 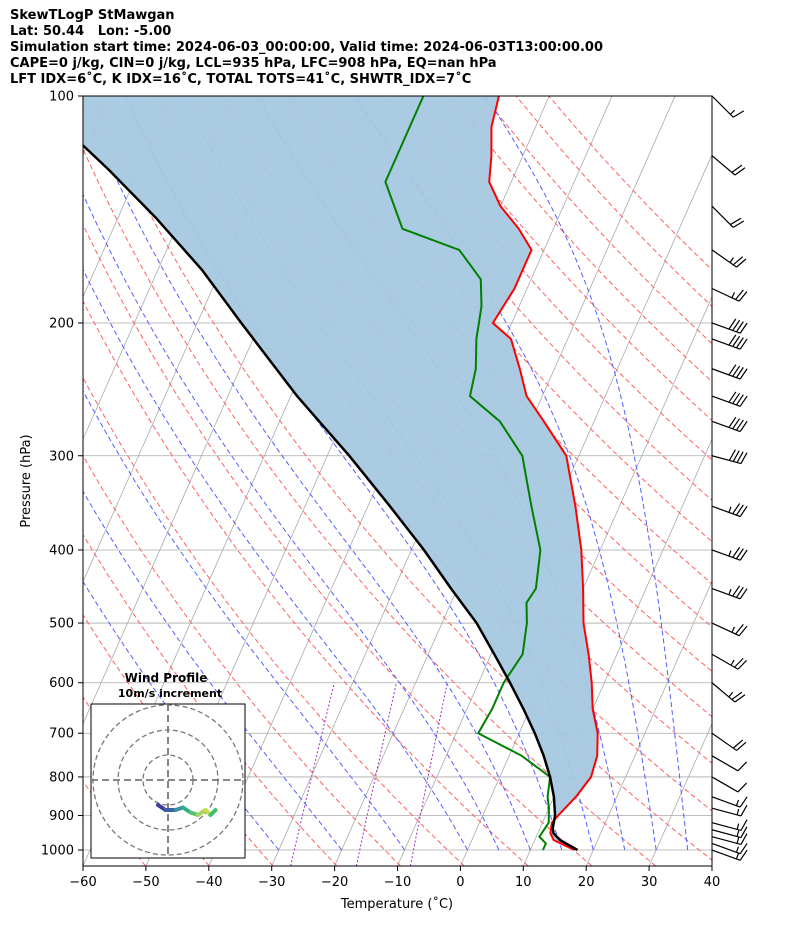 What do you see at coordinates (460, 882) in the screenshot?
I see `x-tick-label: 0` at bounding box center [460, 882].